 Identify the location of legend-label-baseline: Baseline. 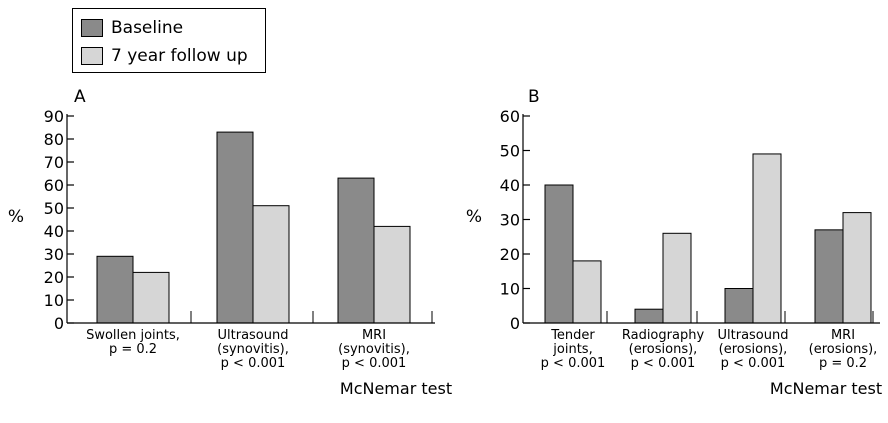
(147, 28).